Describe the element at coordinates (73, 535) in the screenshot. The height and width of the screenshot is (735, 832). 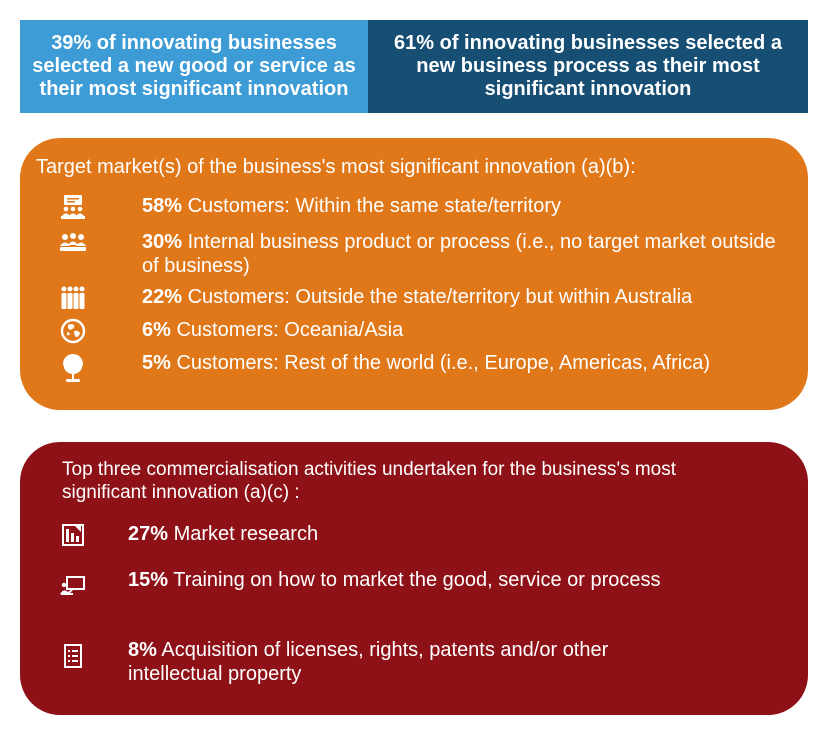
I see `bar-chart-report-icon` at that location.